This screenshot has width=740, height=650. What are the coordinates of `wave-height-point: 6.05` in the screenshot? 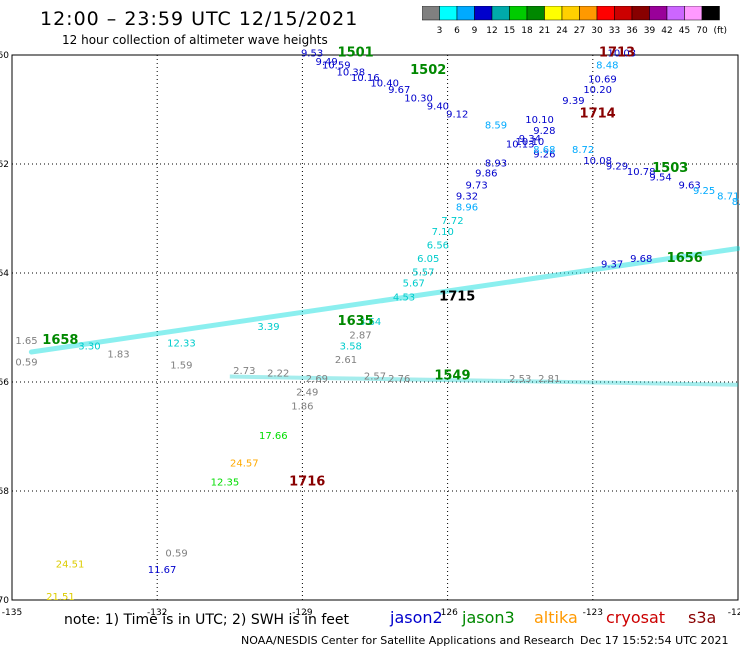 It's located at (428, 259).